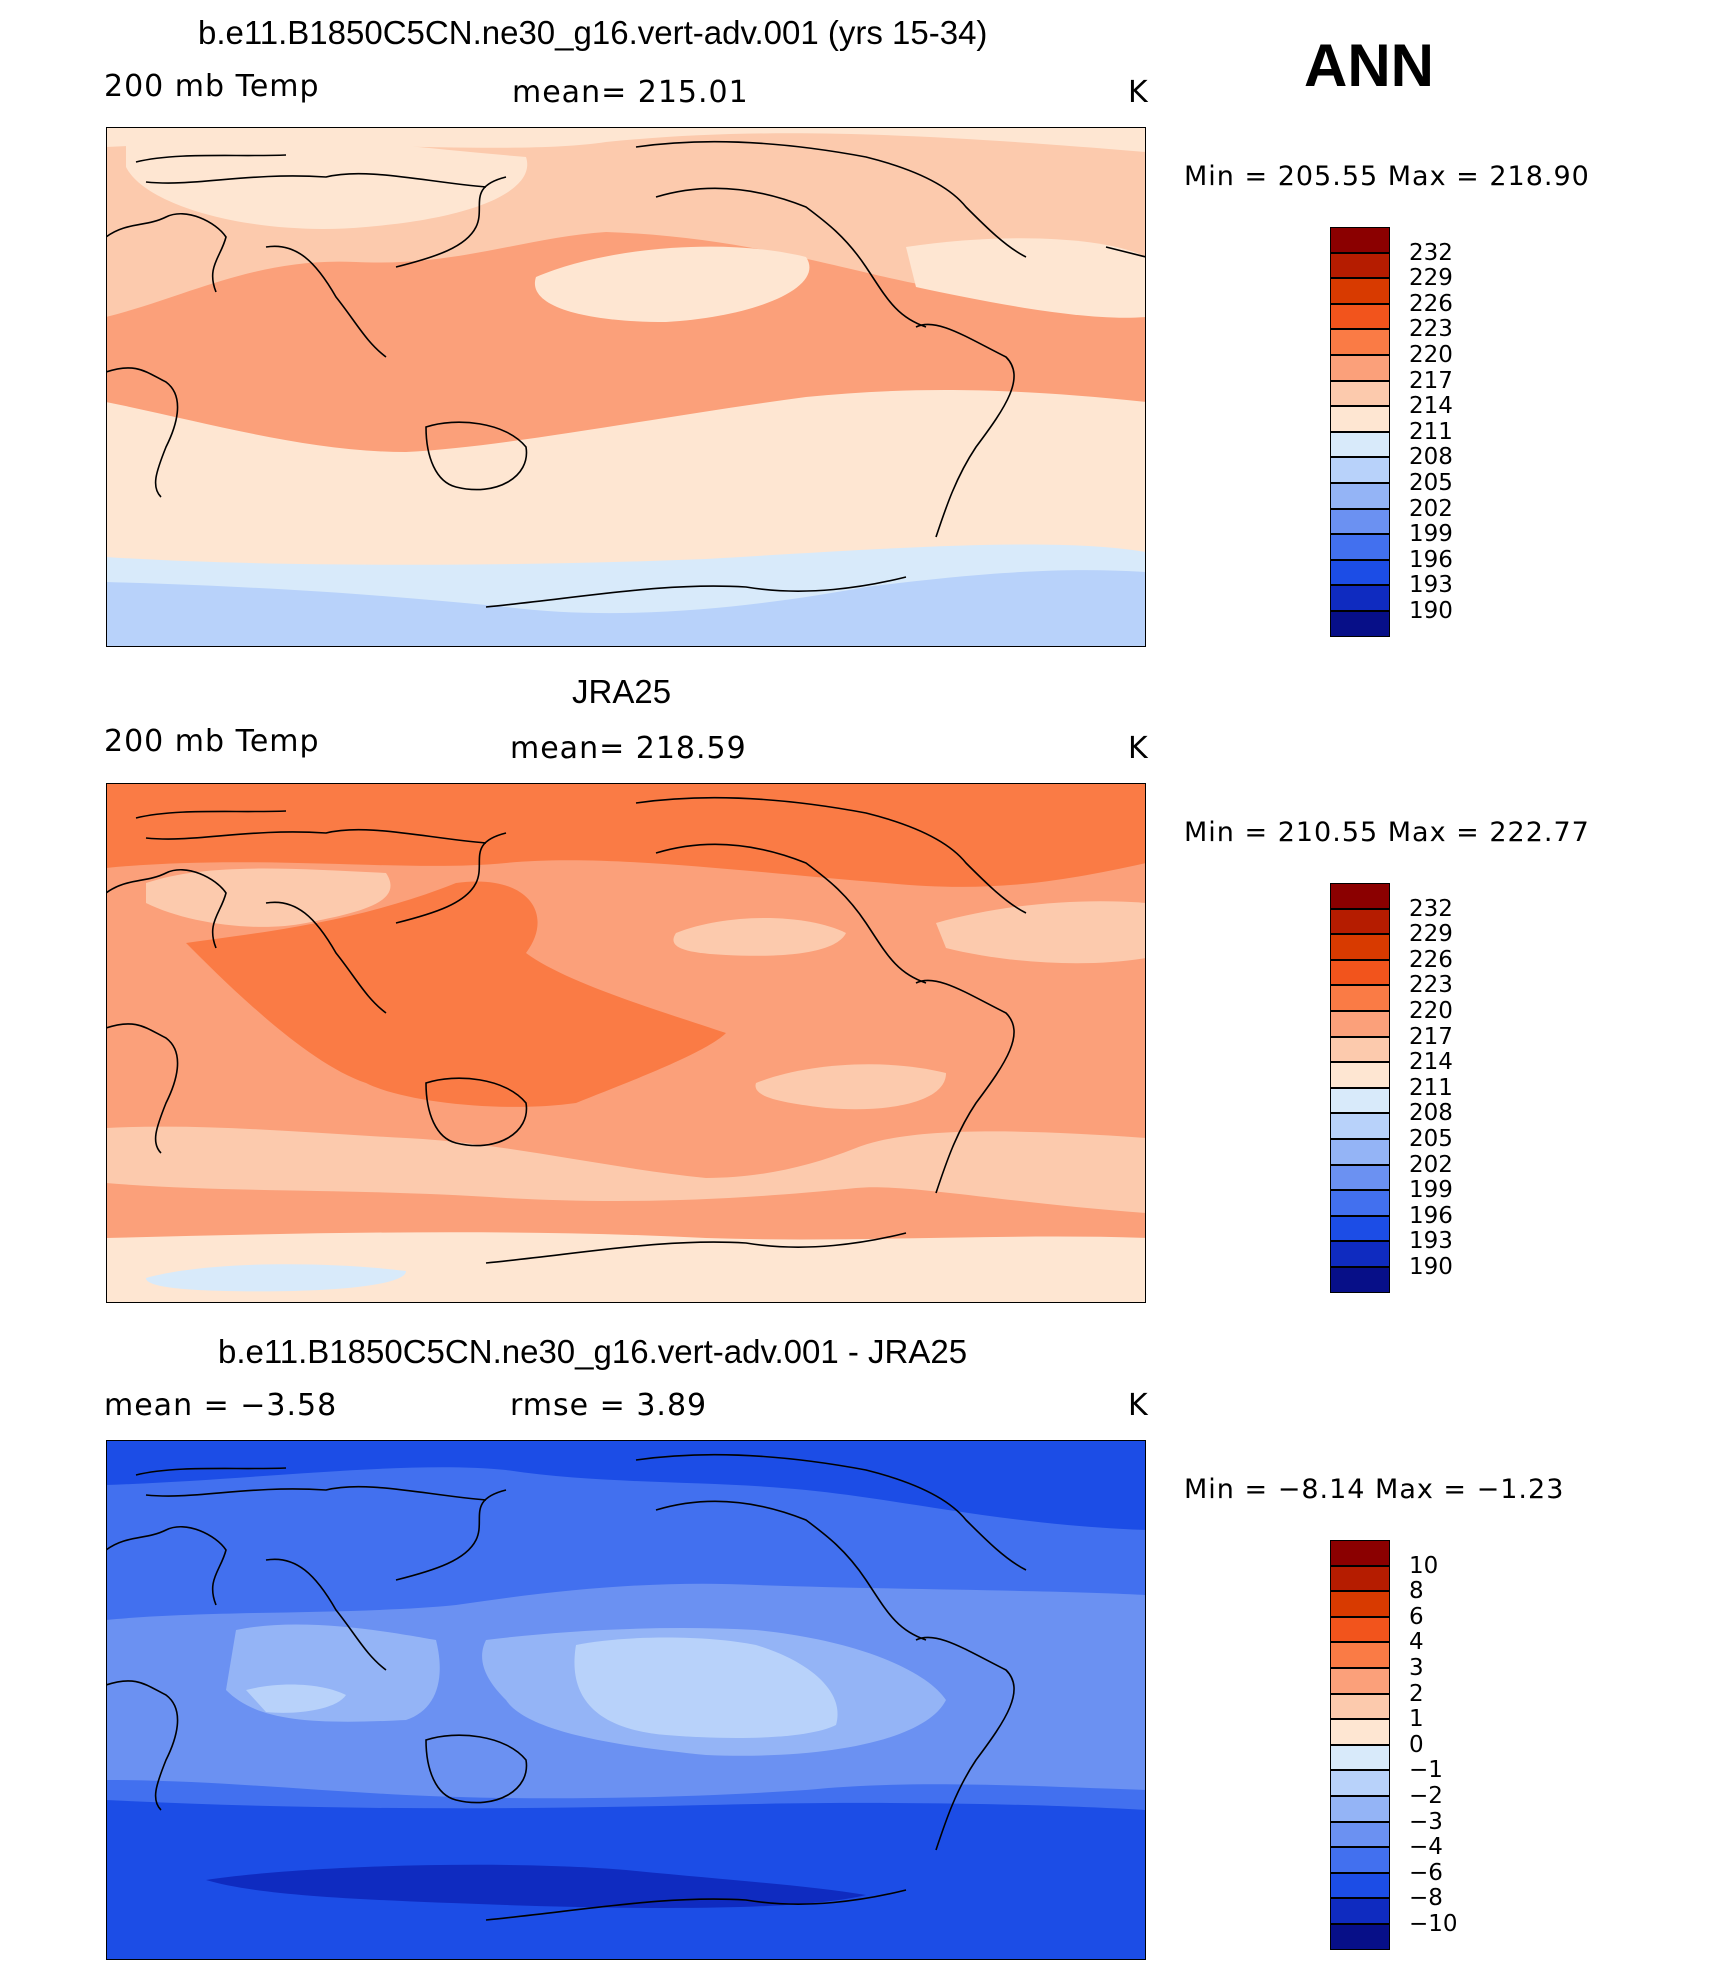 This screenshot has height=1975, width=1710. What do you see at coordinates (706, 1687) in the screenshot?
I see `pacific-weakest` at bounding box center [706, 1687].